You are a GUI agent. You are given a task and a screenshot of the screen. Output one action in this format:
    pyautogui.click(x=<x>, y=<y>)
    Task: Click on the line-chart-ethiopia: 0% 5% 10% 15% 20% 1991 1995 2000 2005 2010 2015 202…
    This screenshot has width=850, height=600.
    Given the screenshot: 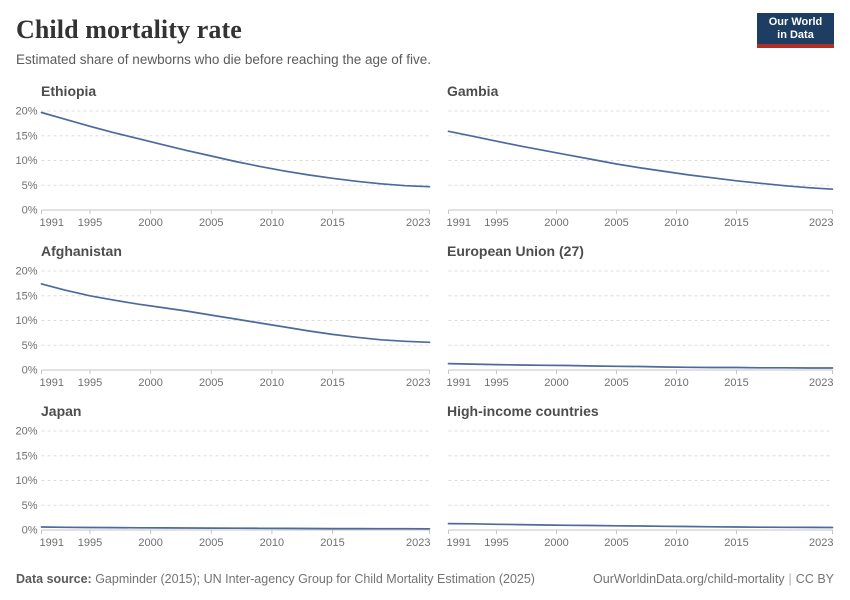 What is the action you would take?
    pyautogui.click(x=223, y=168)
    